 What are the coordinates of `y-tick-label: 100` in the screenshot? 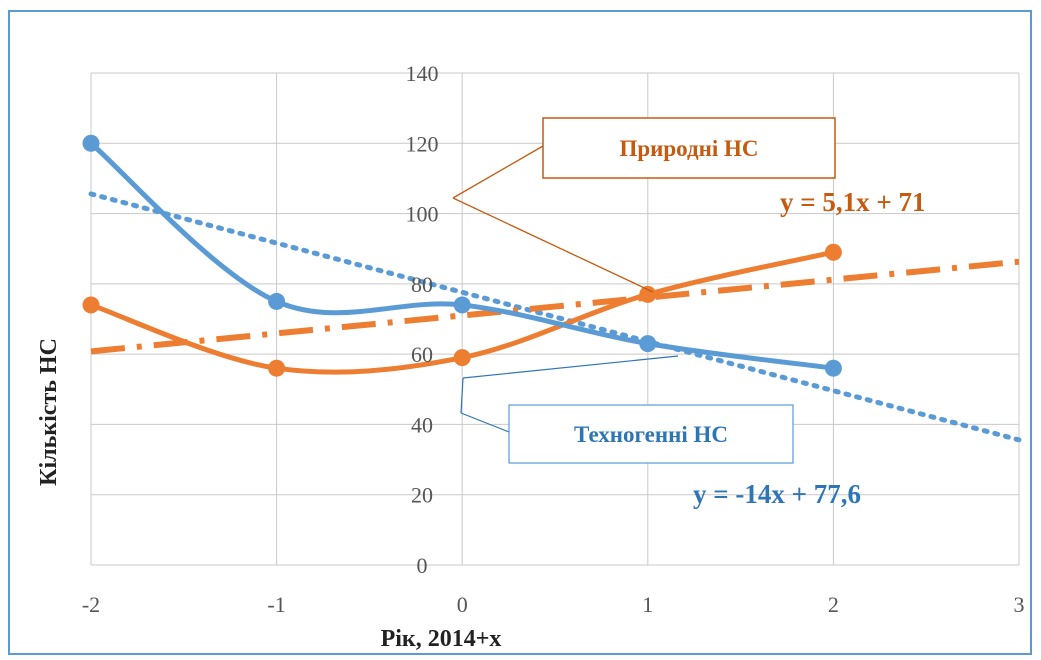 It's located at (422, 214).